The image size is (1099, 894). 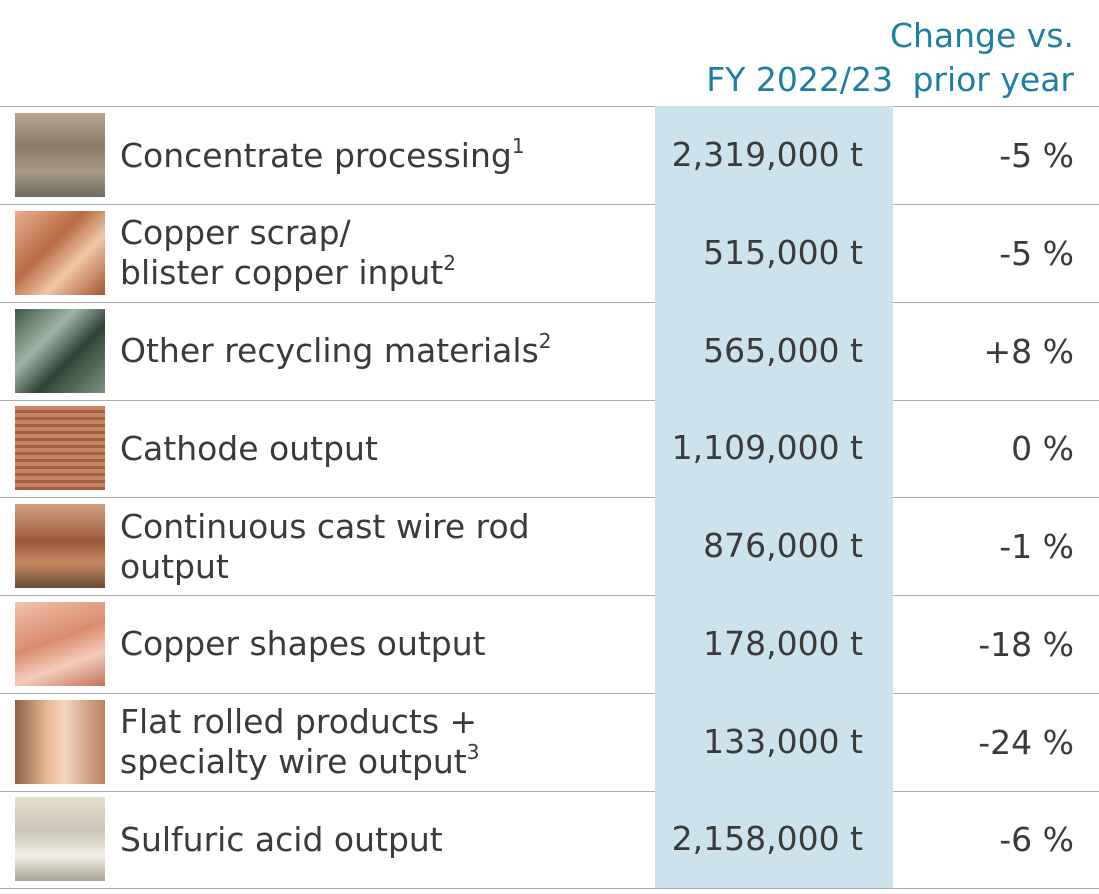 What do you see at coordinates (774, 155) in the screenshot?
I see `row-value: 2,319,000 t` at bounding box center [774, 155].